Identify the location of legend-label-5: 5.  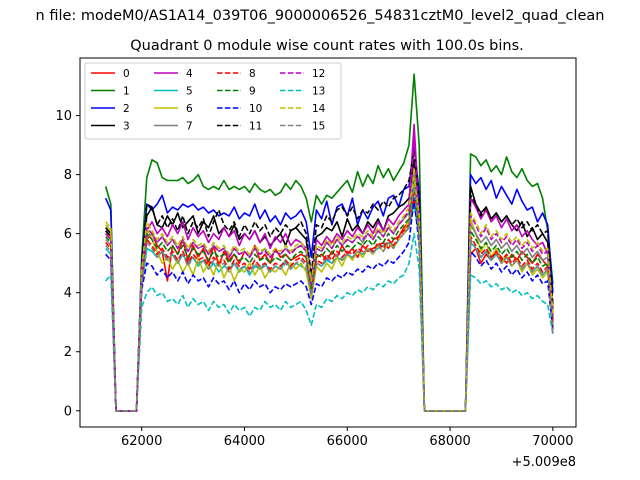
(189, 92).